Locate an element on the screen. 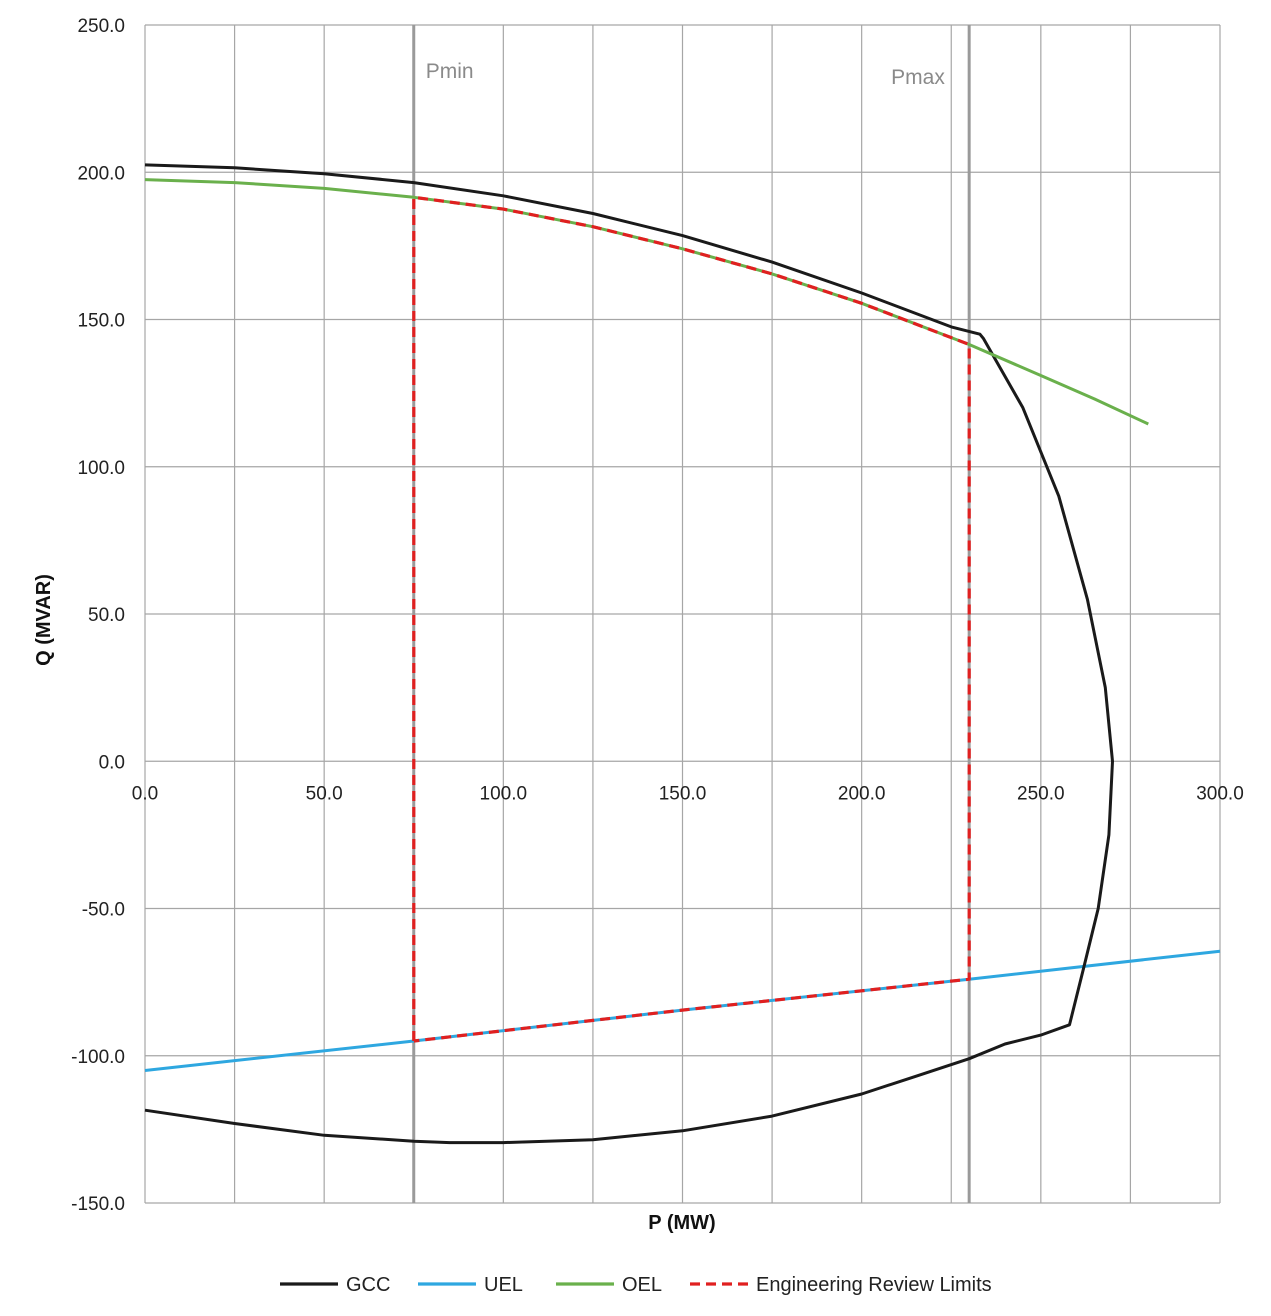 The image size is (1271, 1316). x-tick-label: 150.0 is located at coordinates (683, 793).